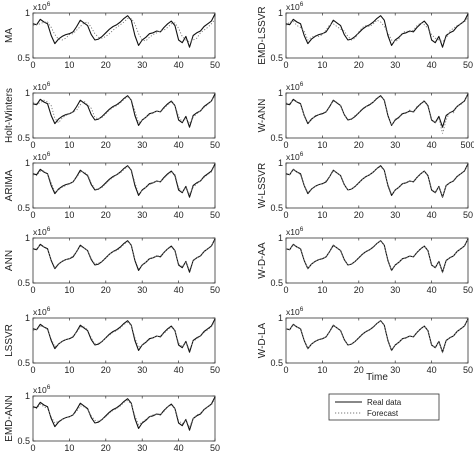  What do you see at coordinates (9, 418) in the screenshot?
I see `panel-title: EMD-ANN` at bounding box center [9, 418].